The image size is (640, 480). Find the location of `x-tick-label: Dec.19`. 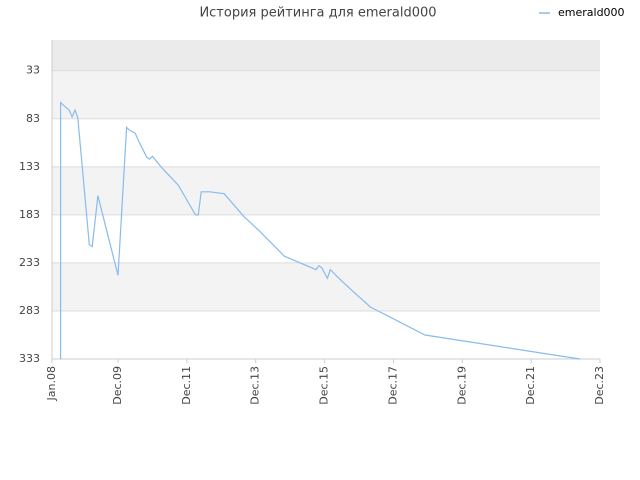

x-tick-label: Dec.19 is located at coordinates (461, 385).